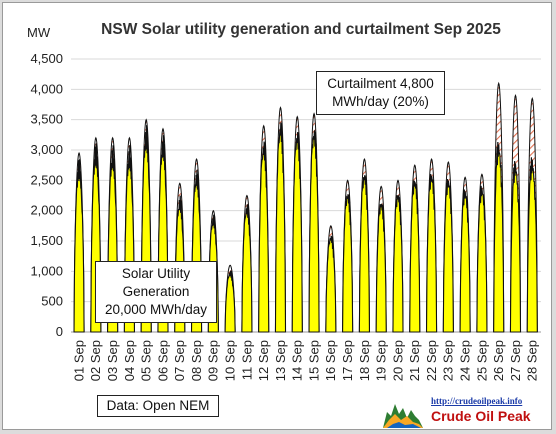 The height and width of the screenshot is (434, 556). What do you see at coordinates (498, 360) in the screenshot?
I see `x-tick-label: 26 Sep` at bounding box center [498, 360].